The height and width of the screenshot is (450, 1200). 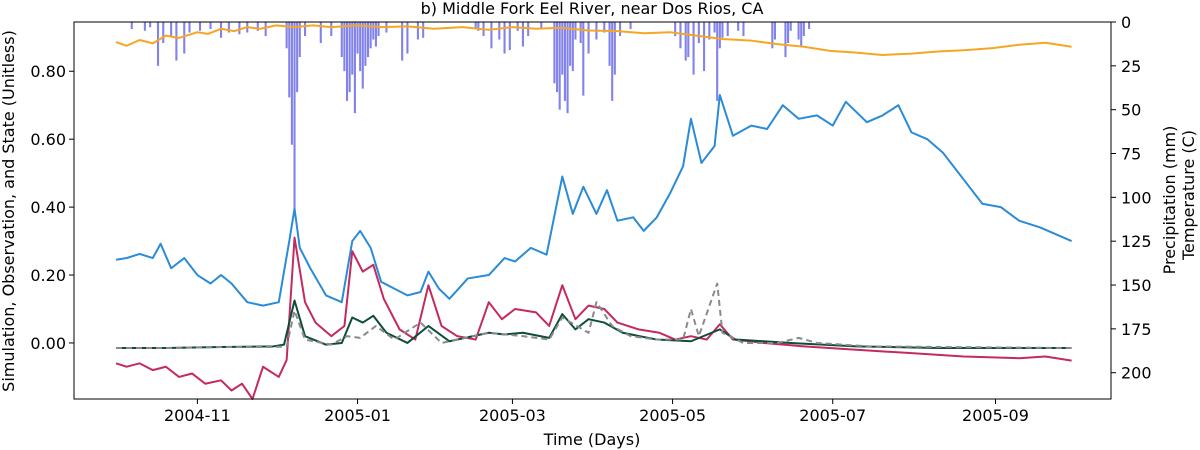 What do you see at coordinates (357, 415) in the screenshot?
I see `x-tick-label-1: 2005-01` at bounding box center [357, 415].